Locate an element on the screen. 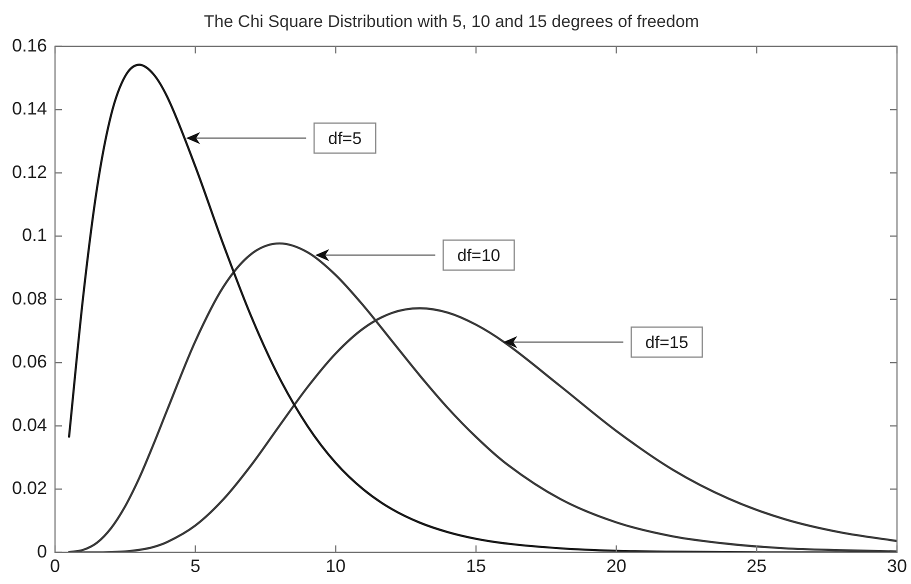  x-tick-label: 10 is located at coordinates (336, 566).